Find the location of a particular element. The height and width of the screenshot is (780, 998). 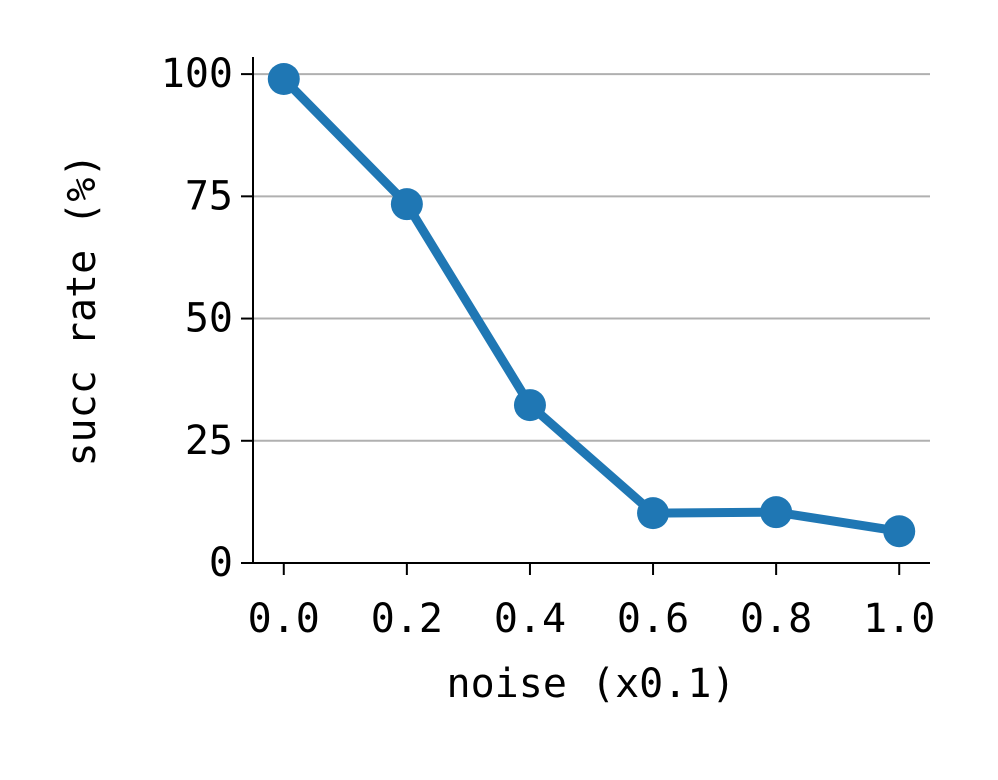

y-tick-label: 25 is located at coordinates (209, 441).